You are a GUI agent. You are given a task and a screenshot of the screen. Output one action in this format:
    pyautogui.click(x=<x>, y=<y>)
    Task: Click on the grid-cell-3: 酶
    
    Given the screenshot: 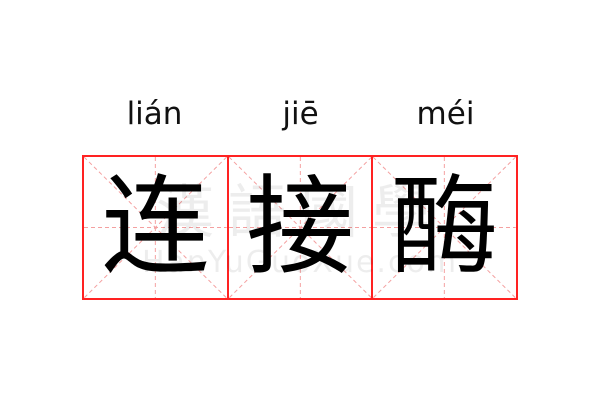 What is the action you would take?
    pyautogui.click(x=443, y=227)
    